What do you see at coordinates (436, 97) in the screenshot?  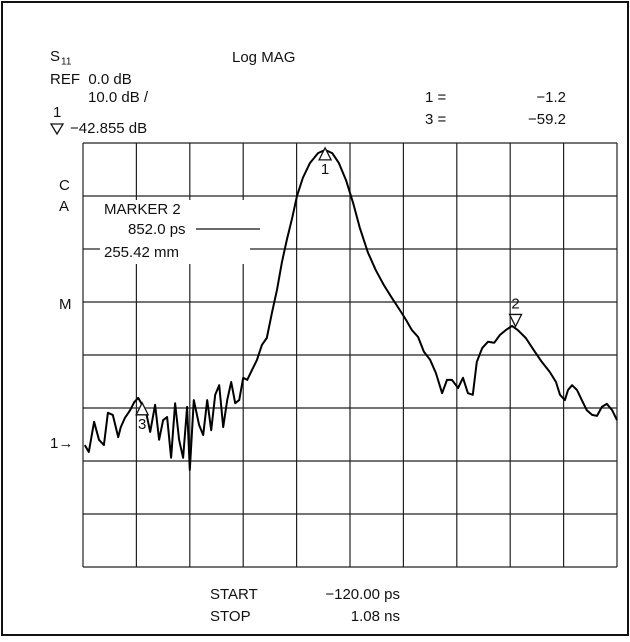 I see `readout-label: 1 =` at bounding box center [436, 97].